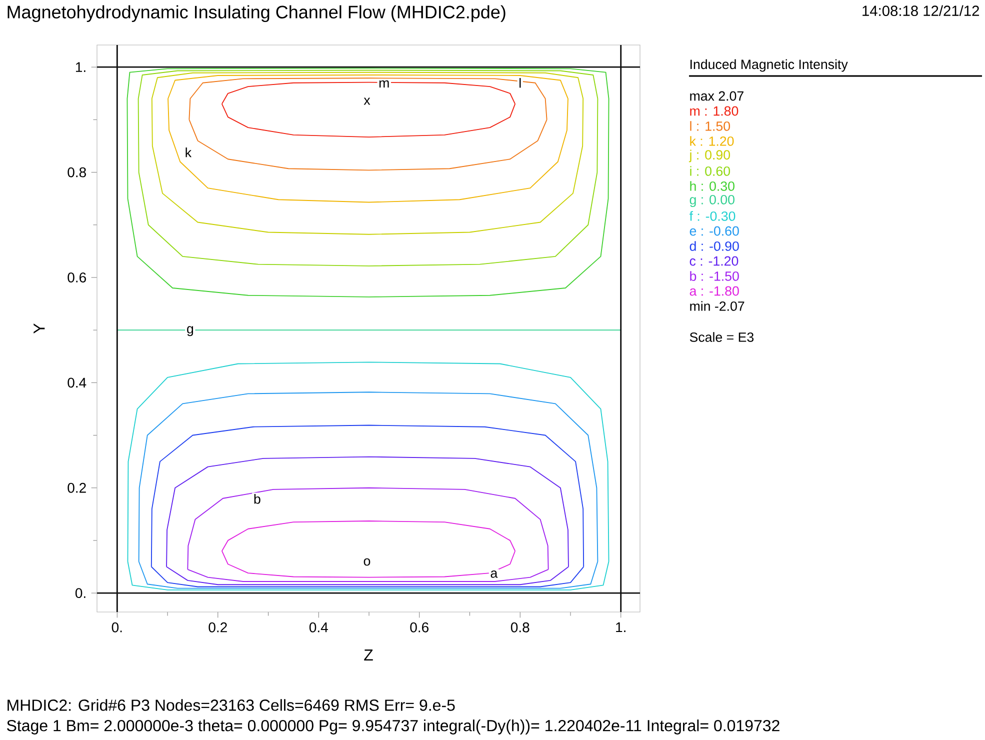 The width and height of the screenshot is (985, 740). What do you see at coordinates (189, 152) in the screenshot?
I see `annotation: k` at bounding box center [189, 152].